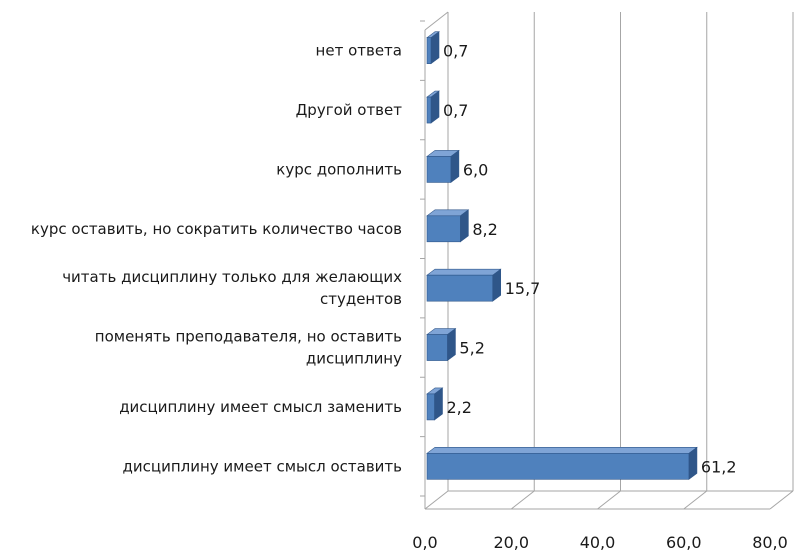 Image resolution: width=798 pixels, height=554 pixels. I want to click on x-tick-label-3: 60,0, so click(684, 541).